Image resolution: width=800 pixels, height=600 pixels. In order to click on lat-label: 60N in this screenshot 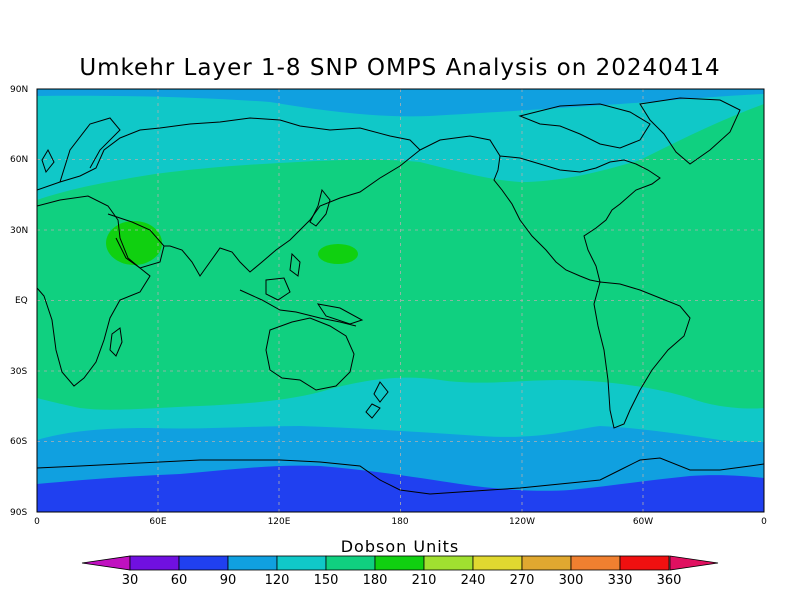, I will do `click(19, 160)`.